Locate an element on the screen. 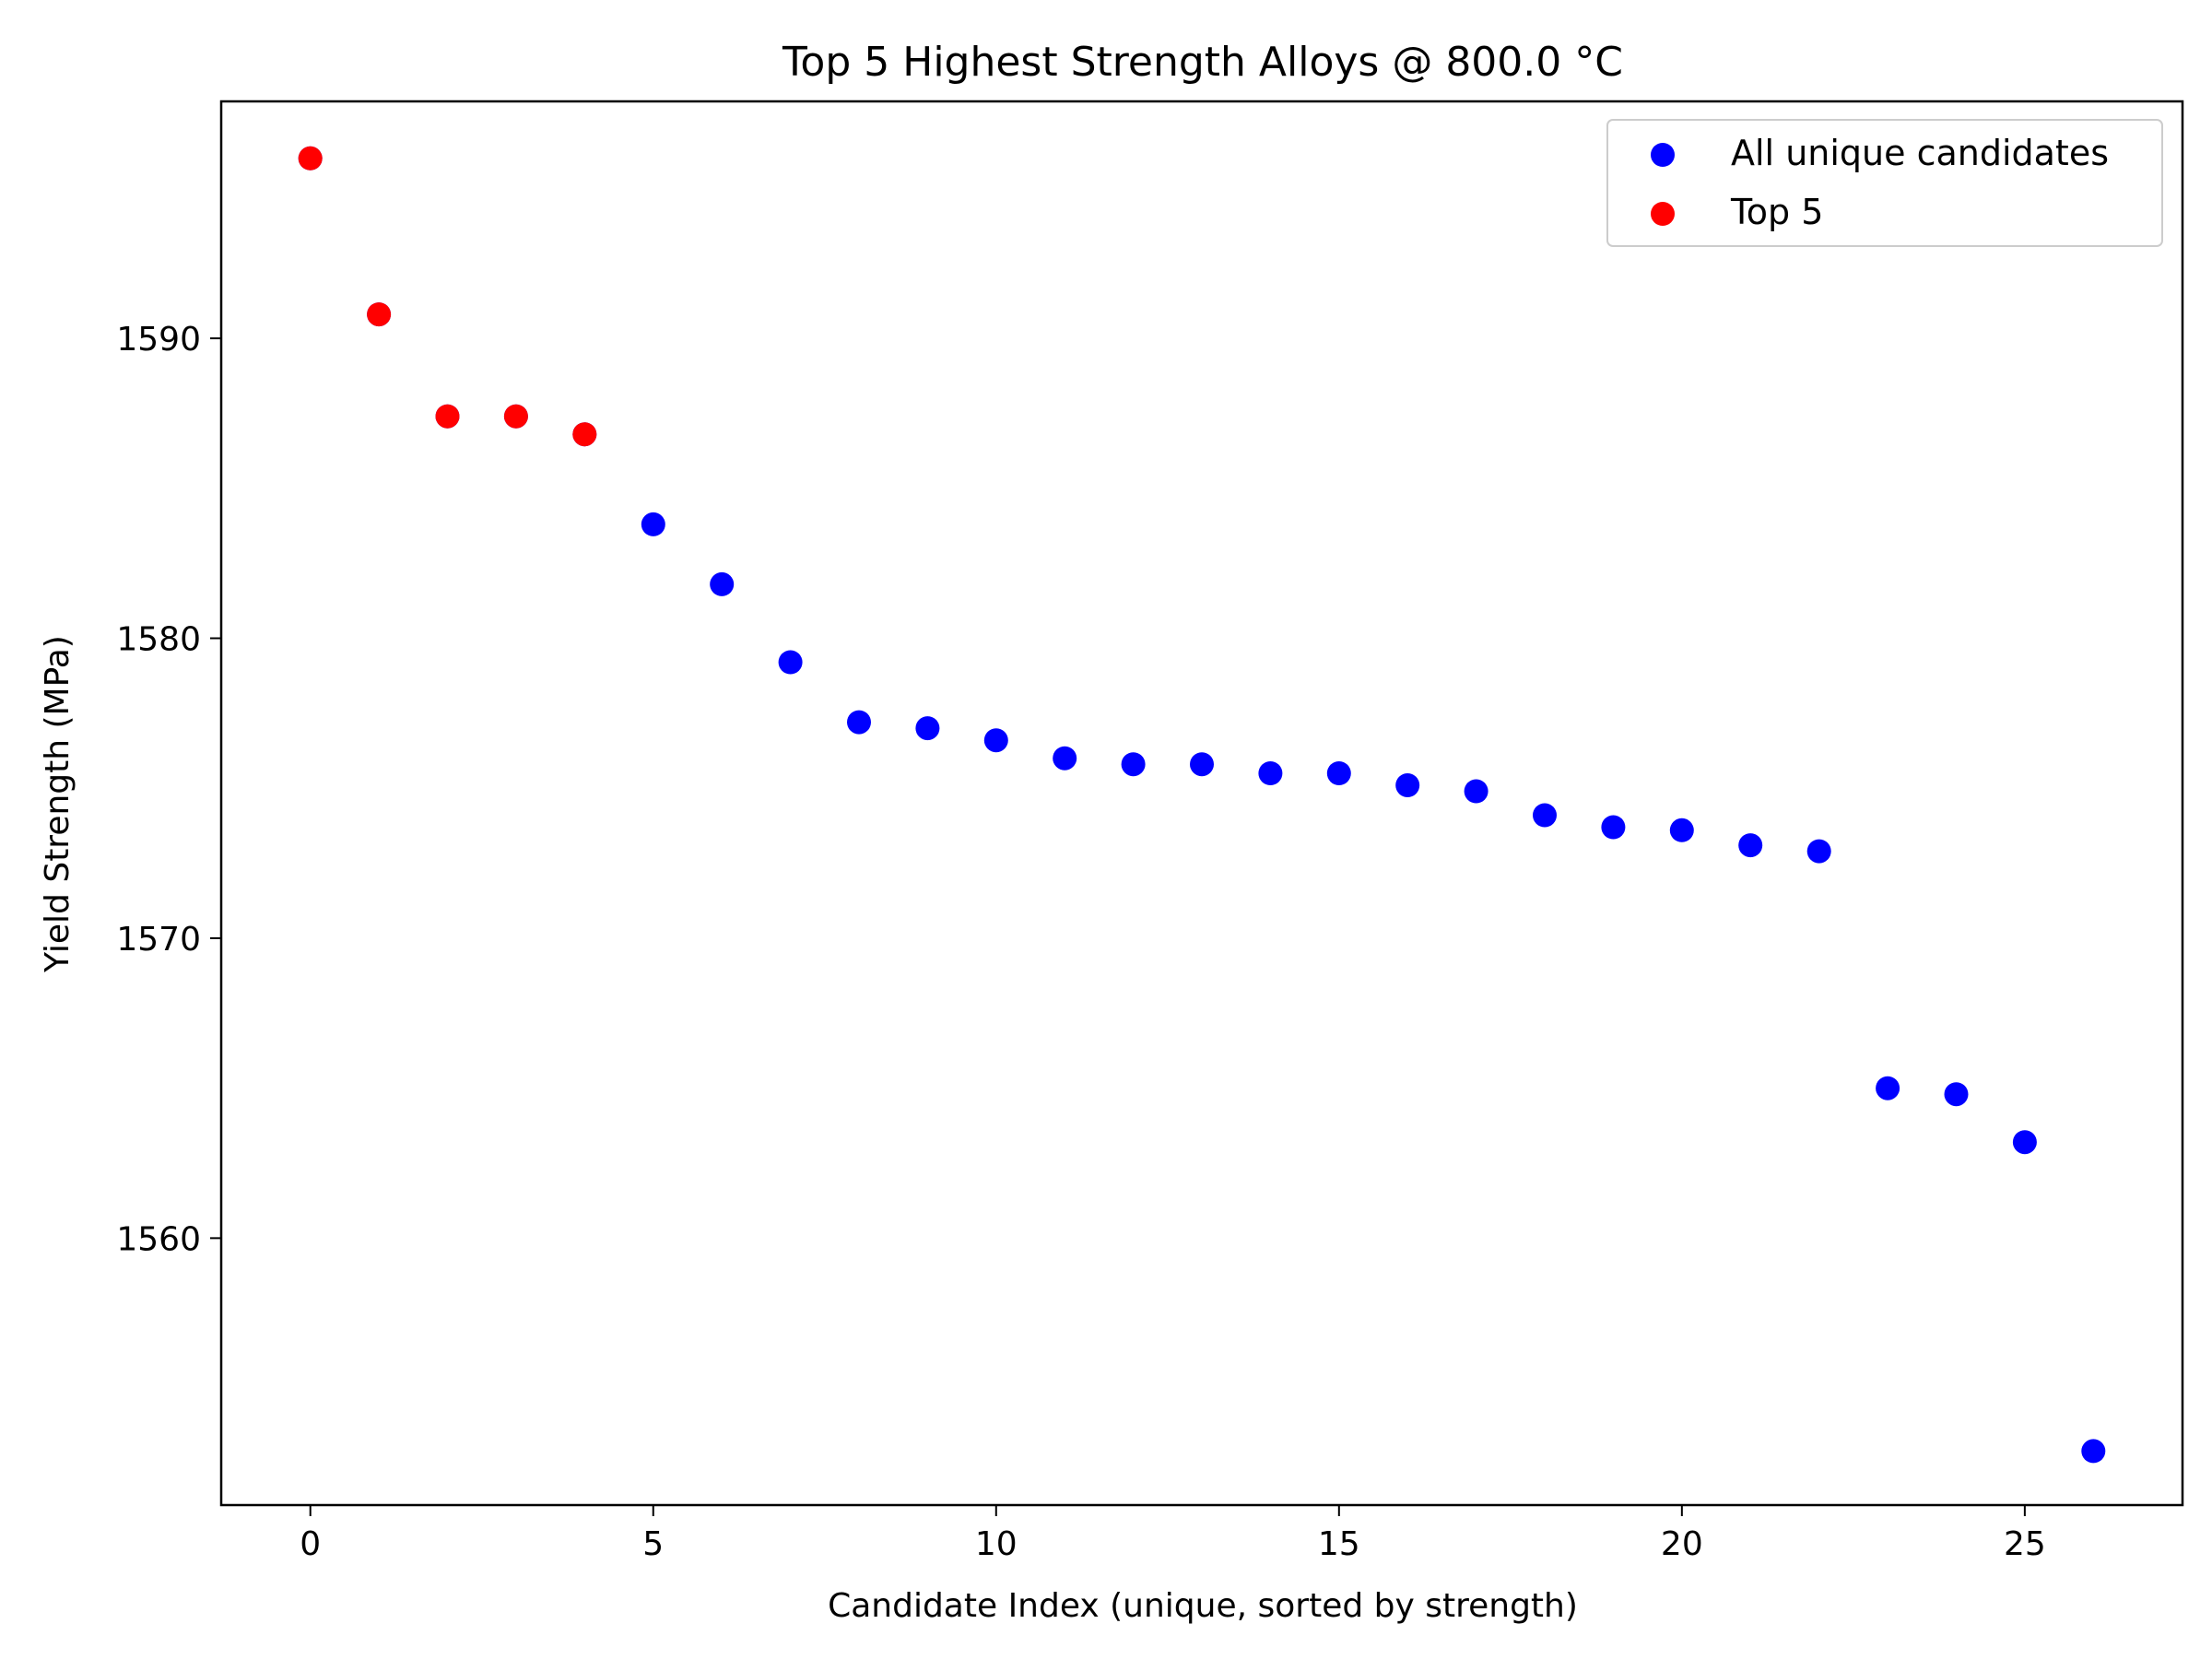  y-tick-label: 1570 is located at coordinates (158, 940).